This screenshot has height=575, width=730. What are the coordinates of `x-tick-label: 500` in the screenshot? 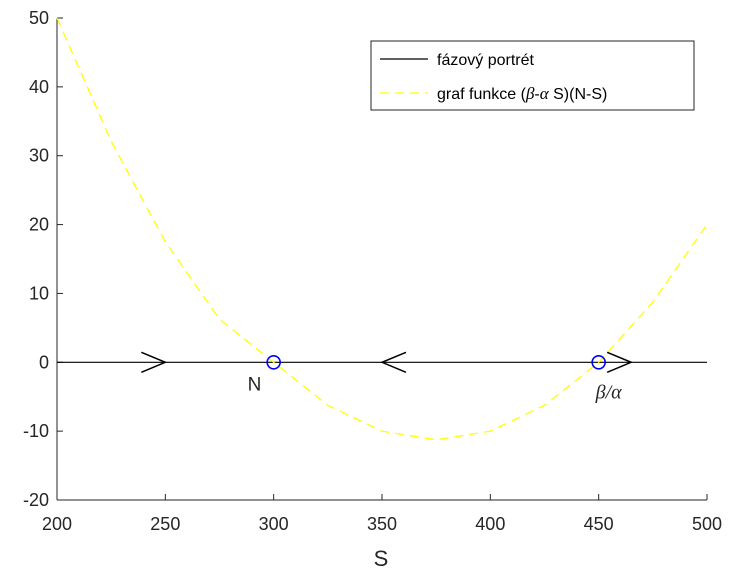 It's located at (707, 524).